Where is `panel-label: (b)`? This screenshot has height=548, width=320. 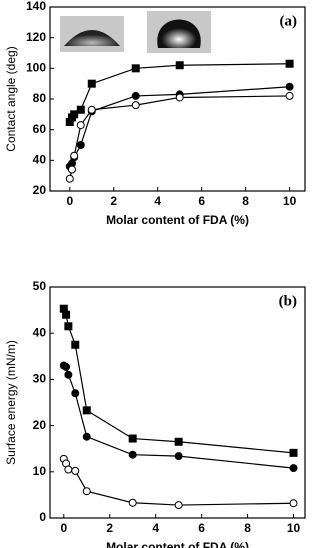 panel-label: (b) is located at coordinates (288, 301).